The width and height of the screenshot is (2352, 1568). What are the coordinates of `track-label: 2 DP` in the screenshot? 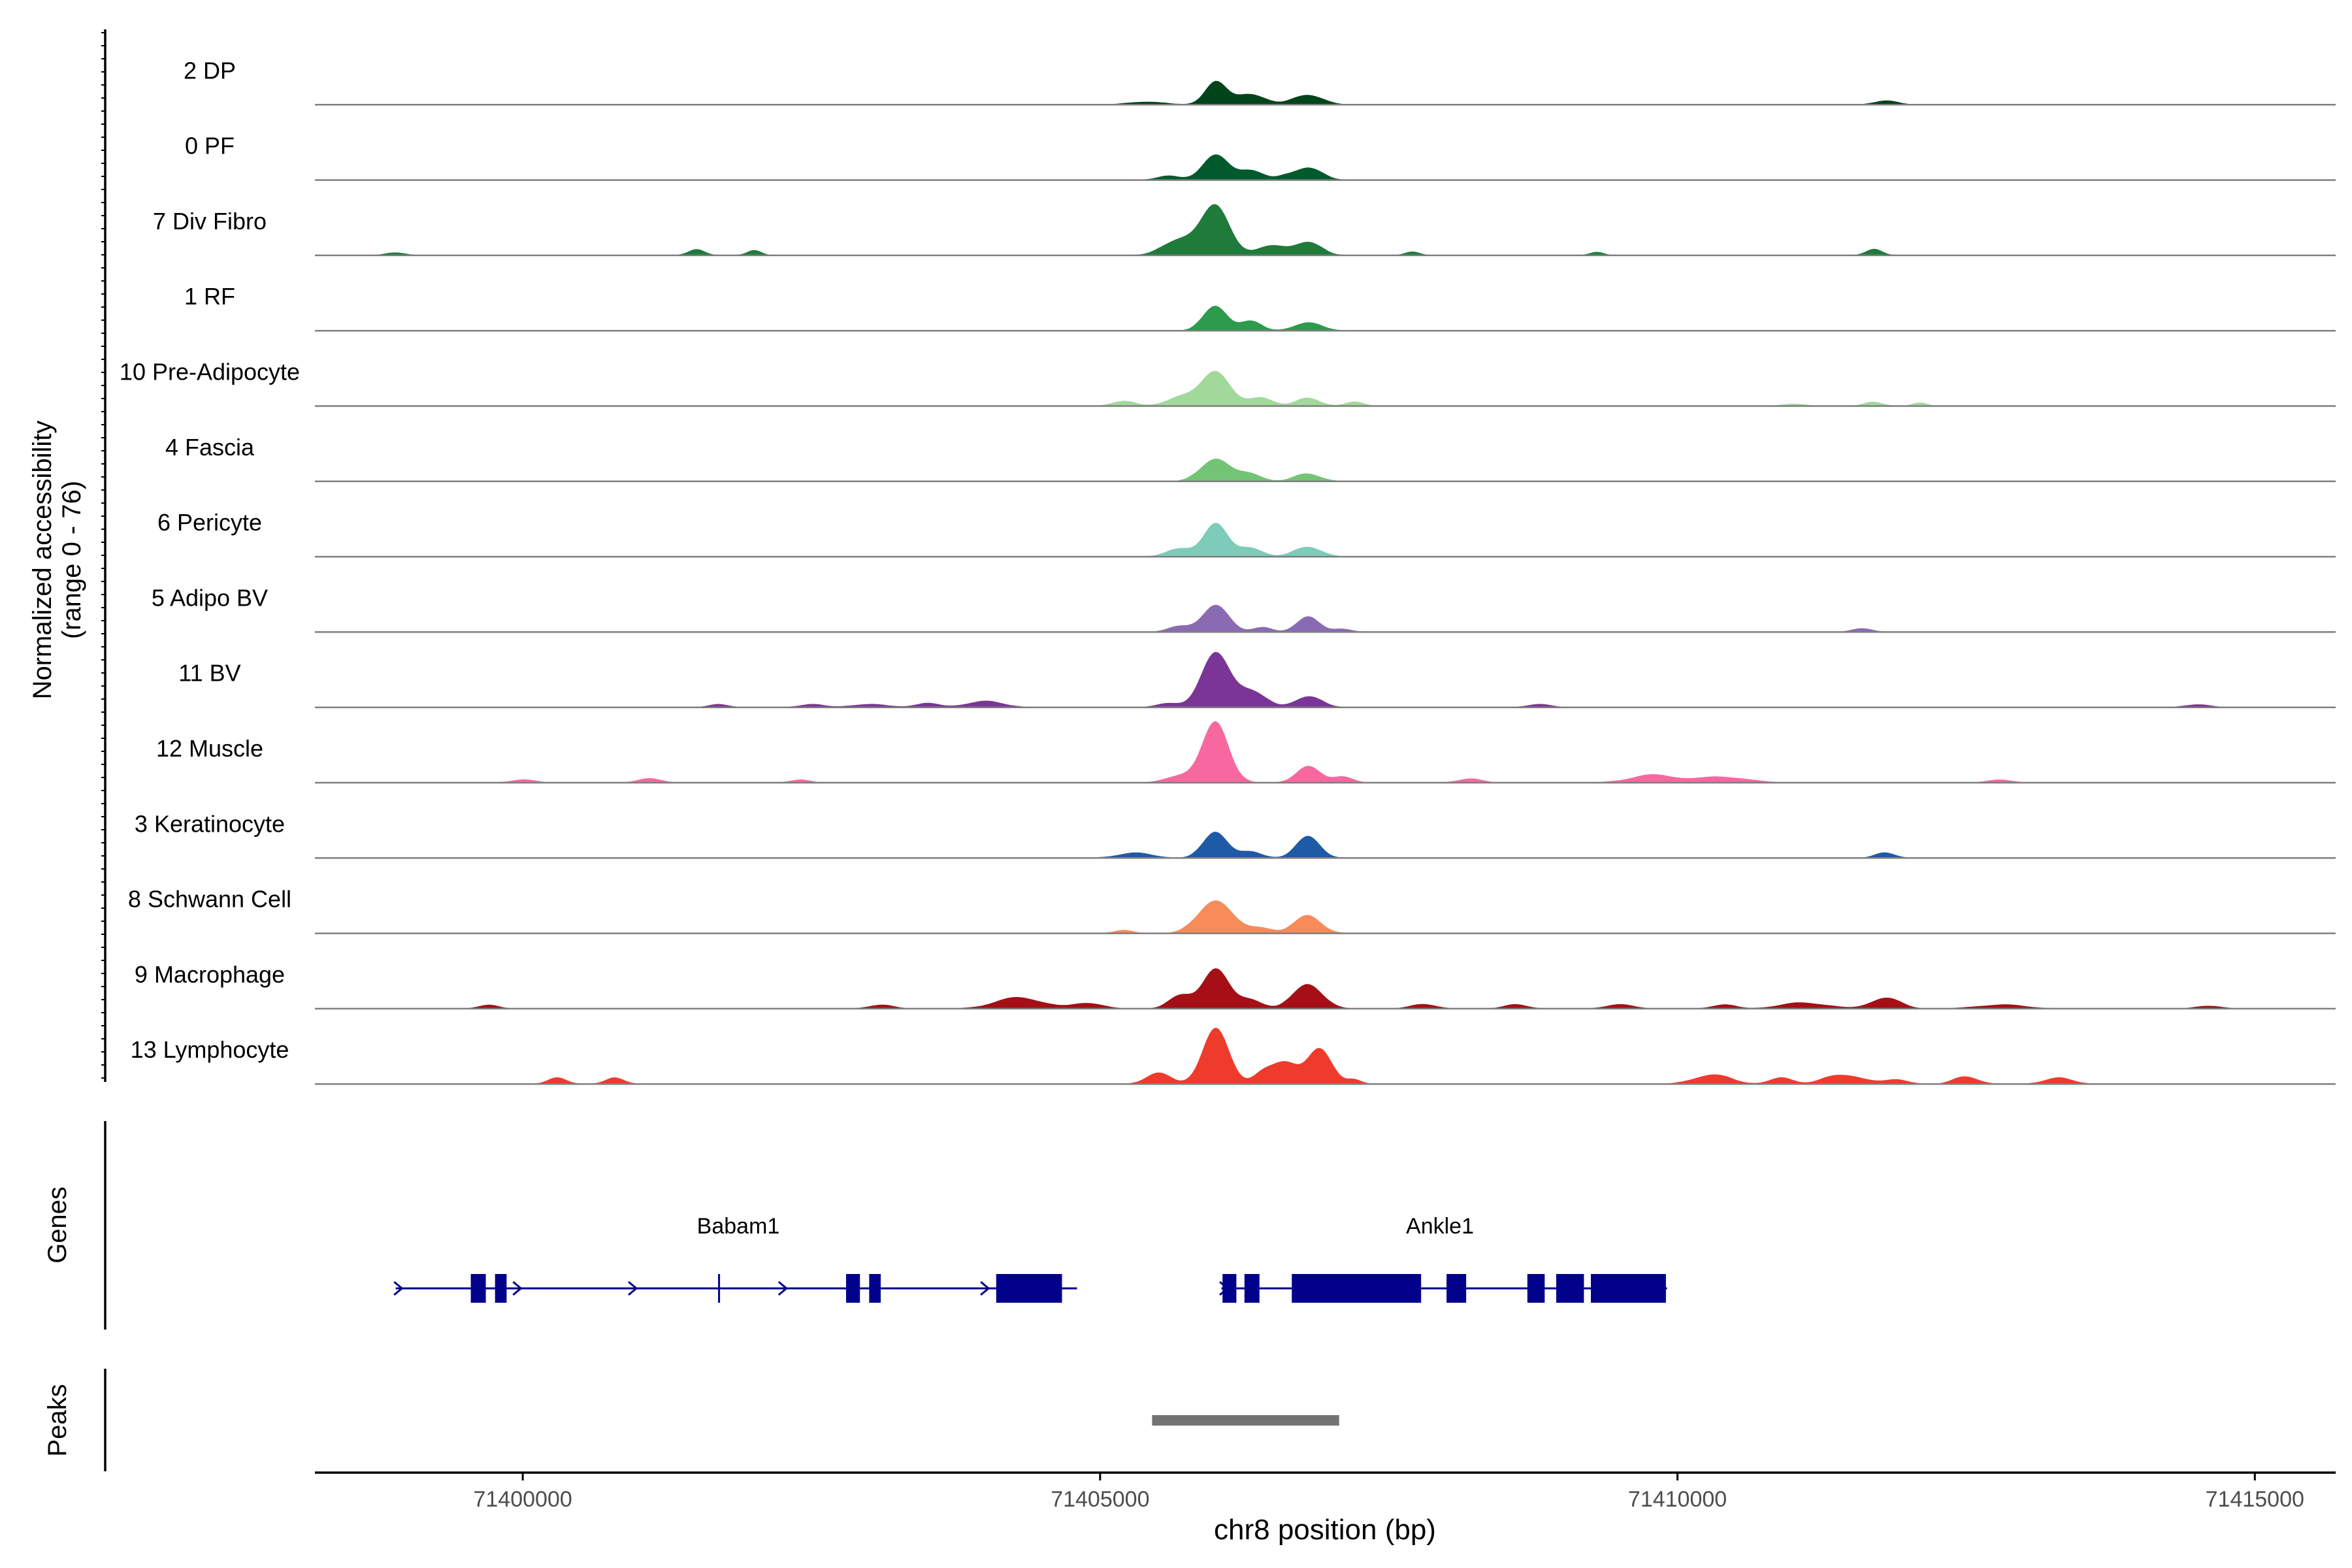 It's located at (210, 70).